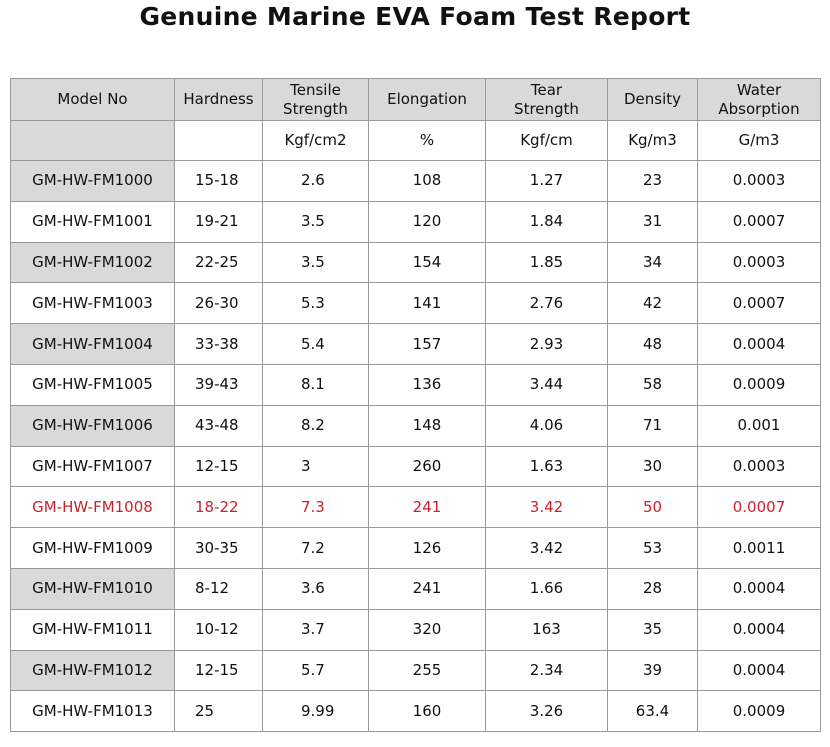 This screenshot has height=747, width=830. I want to click on value-cell: 30-35, so click(218, 548).